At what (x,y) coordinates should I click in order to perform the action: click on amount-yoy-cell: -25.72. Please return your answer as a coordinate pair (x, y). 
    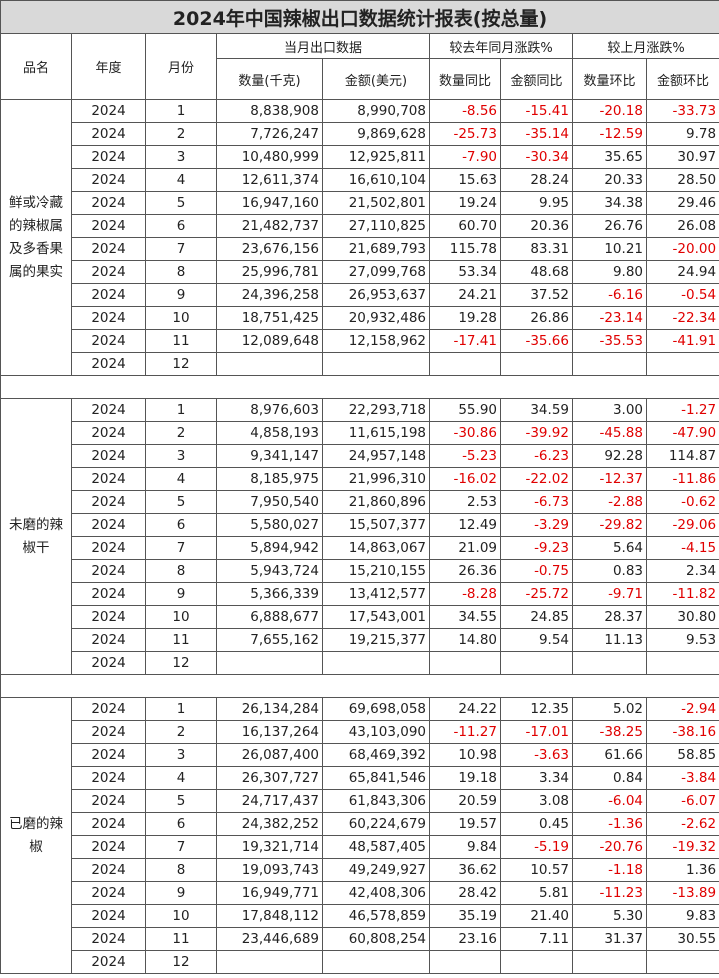
    Looking at the image, I should click on (536, 594).